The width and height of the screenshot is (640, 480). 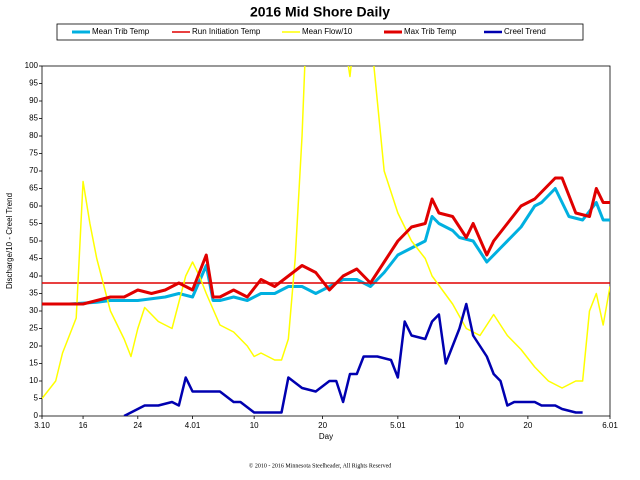 What do you see at coordinates (33, 240) in the screenshot?
I see `y-tick-label: 50` at bounding box center [33, 240].